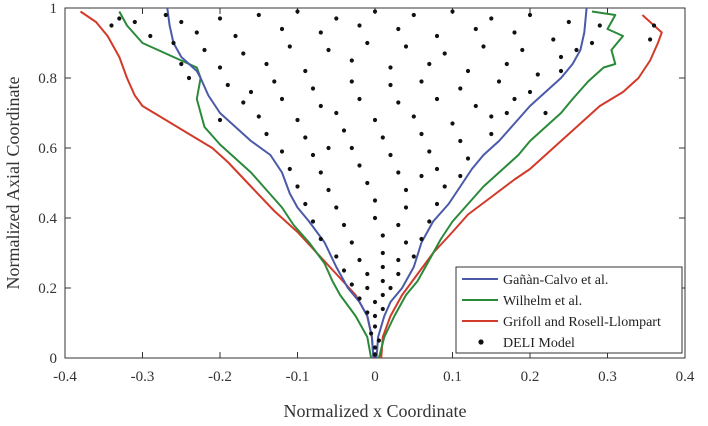  What do you see at coordinates (47, 149) in the screenshot?
I see `y-tick-label: 0.6` at bounding box center [47, 149].